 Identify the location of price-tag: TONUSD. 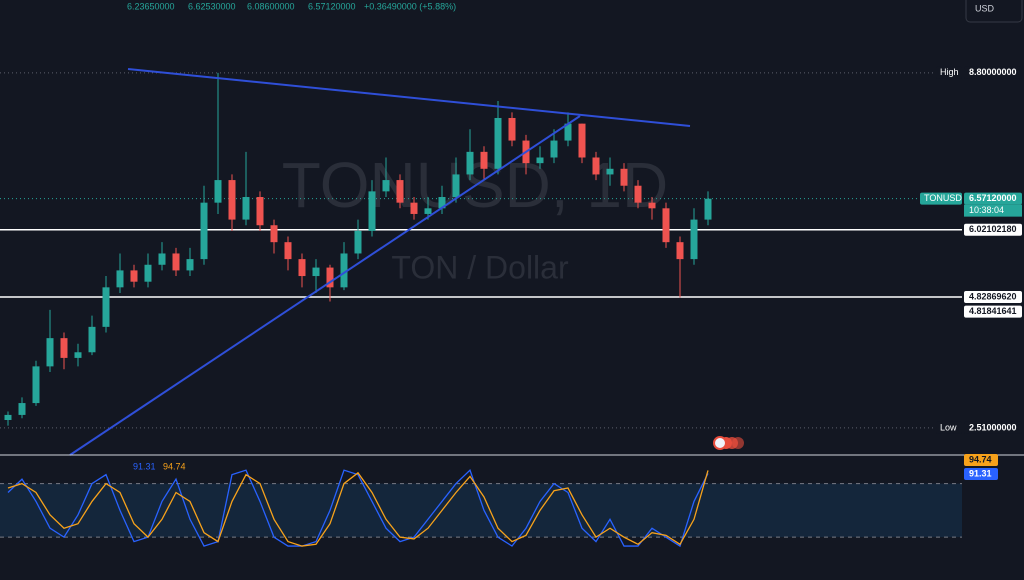
(943, 198).